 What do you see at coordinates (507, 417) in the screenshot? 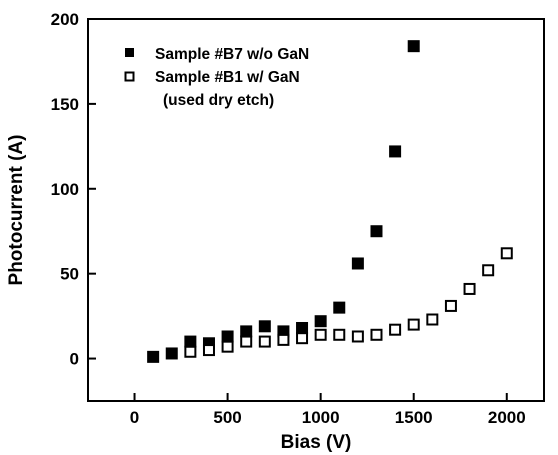
I see `x-tick-label: 2000` at bounding box center [507, 417].